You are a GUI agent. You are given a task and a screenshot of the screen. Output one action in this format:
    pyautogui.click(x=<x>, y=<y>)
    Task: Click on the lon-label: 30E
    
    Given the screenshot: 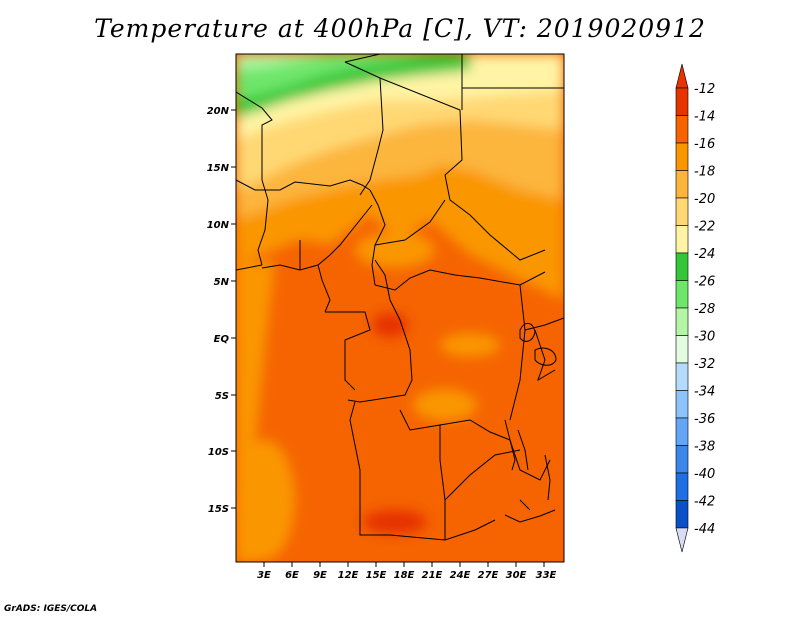 What is the action you would take?
    pyautogui.click(x=516, y=575)
    